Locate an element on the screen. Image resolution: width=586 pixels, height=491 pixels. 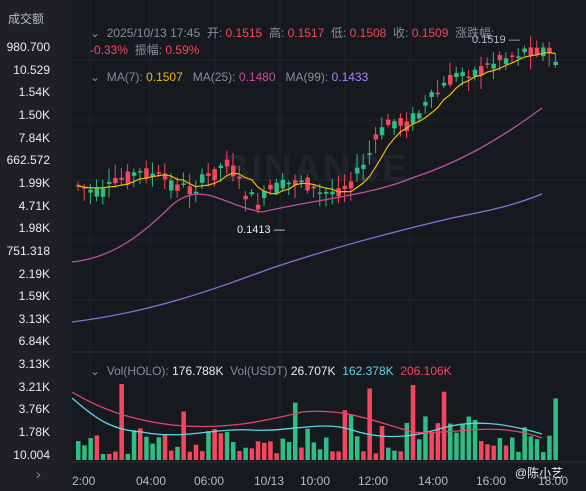
close-label: 收: is located at coordinates (401, 33).